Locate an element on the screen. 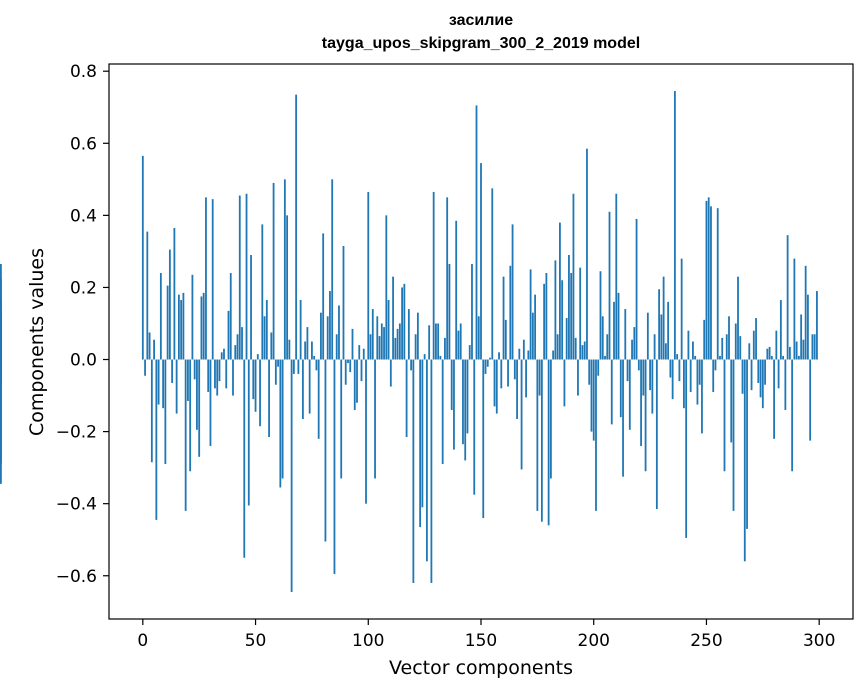 The height and width of the screenshot is (696, 867). y-tick-label: 0.0 is located at coordinates (83, 361).